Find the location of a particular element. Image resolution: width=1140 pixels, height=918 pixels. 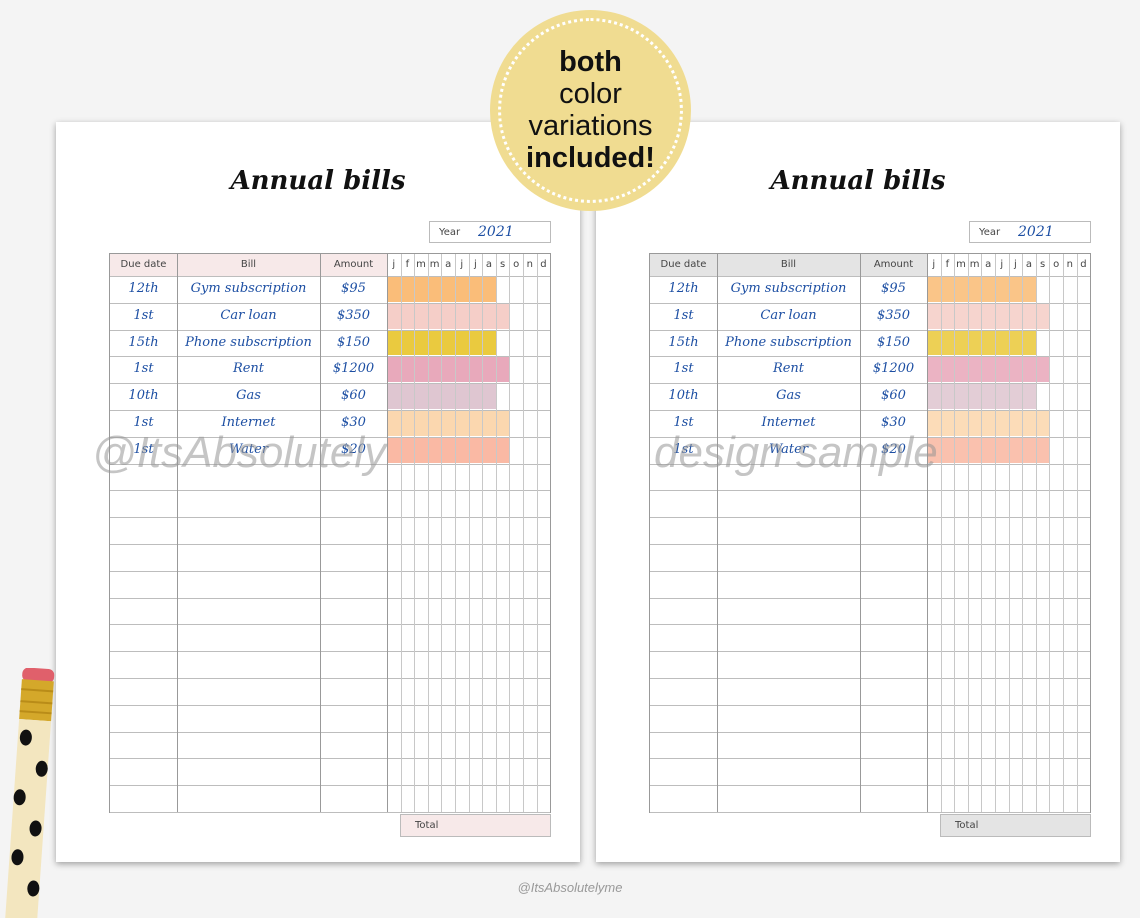

amount-cell: $60 is located at coordinates (893, 396).